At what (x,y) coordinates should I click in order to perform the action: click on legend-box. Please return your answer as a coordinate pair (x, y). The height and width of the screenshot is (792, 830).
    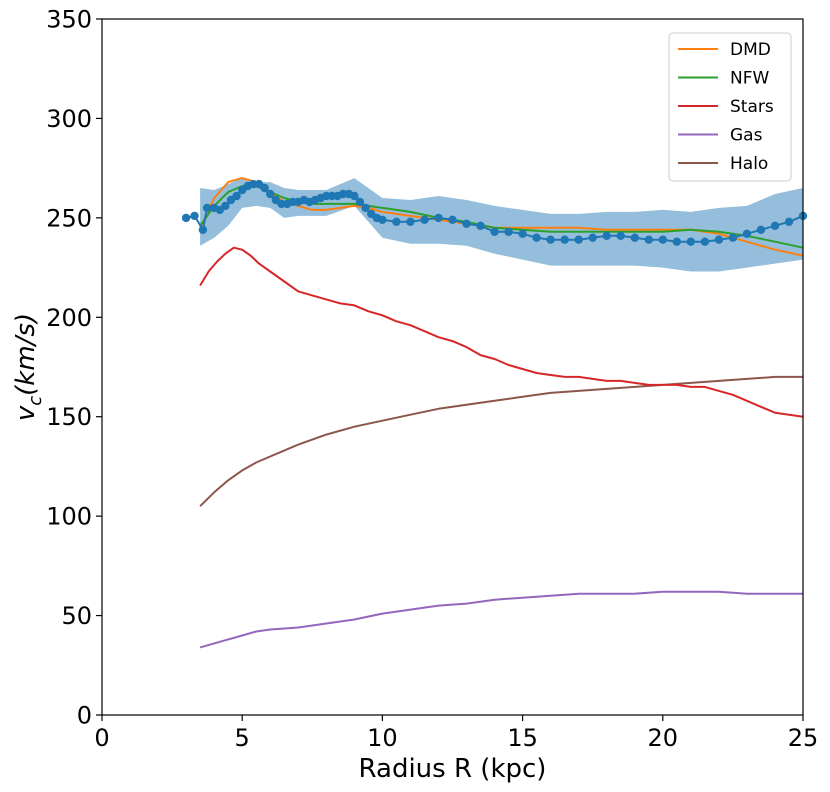
    Looking at the image, I should click on (730, 107).